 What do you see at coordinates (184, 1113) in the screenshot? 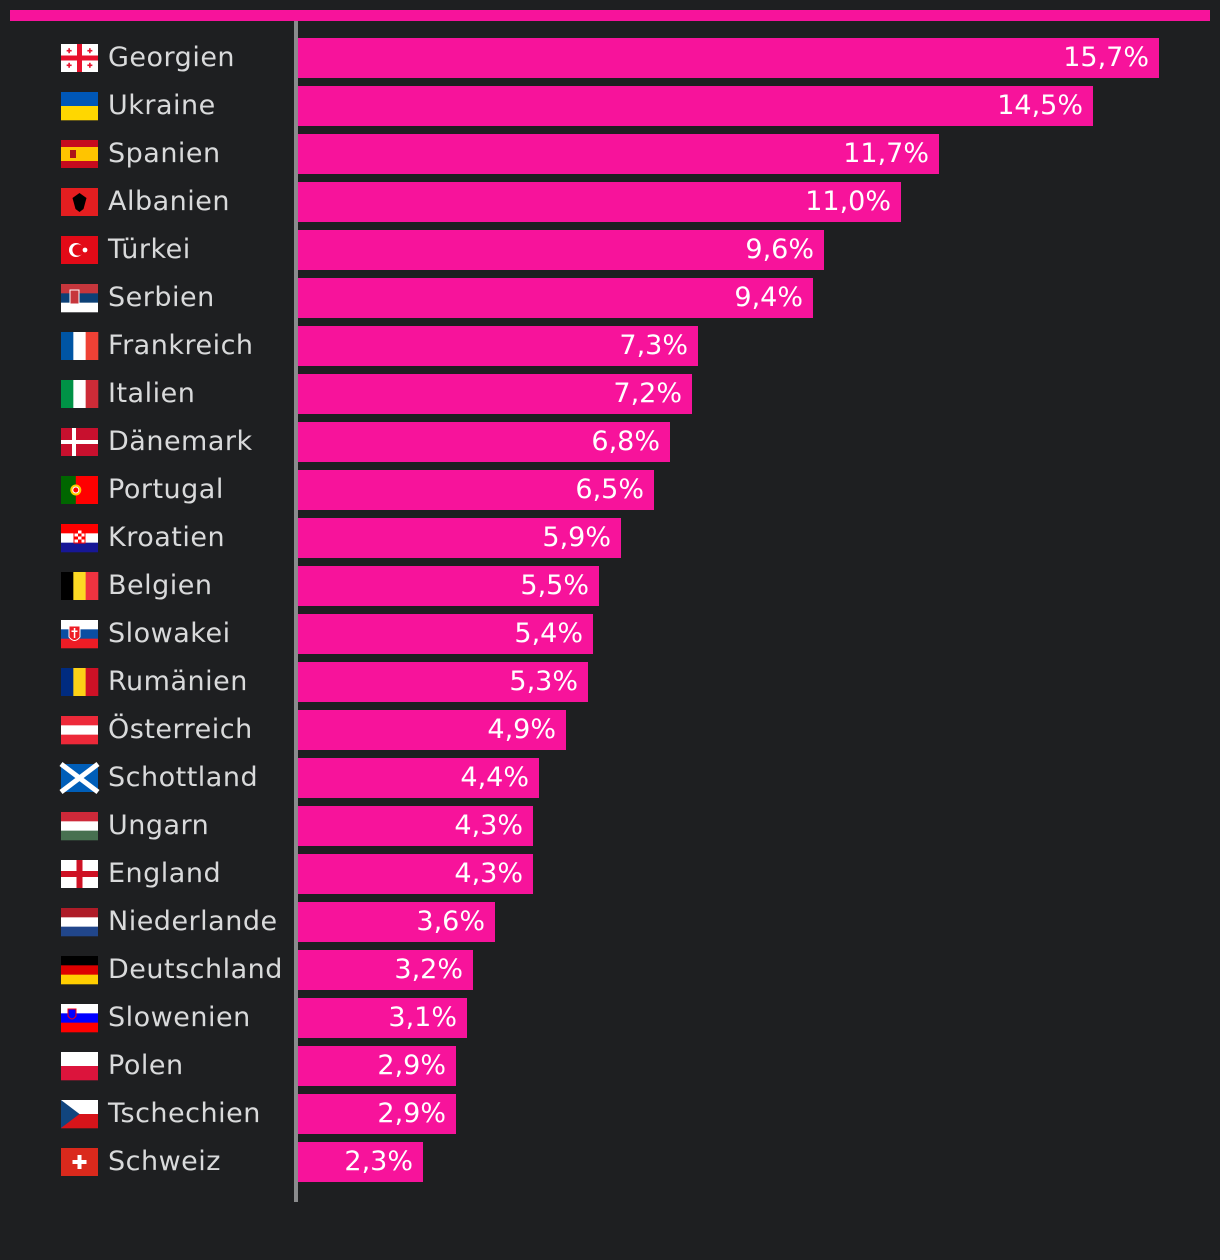
I see `category-label: Tschechien` at bounding box center [184, 1113].